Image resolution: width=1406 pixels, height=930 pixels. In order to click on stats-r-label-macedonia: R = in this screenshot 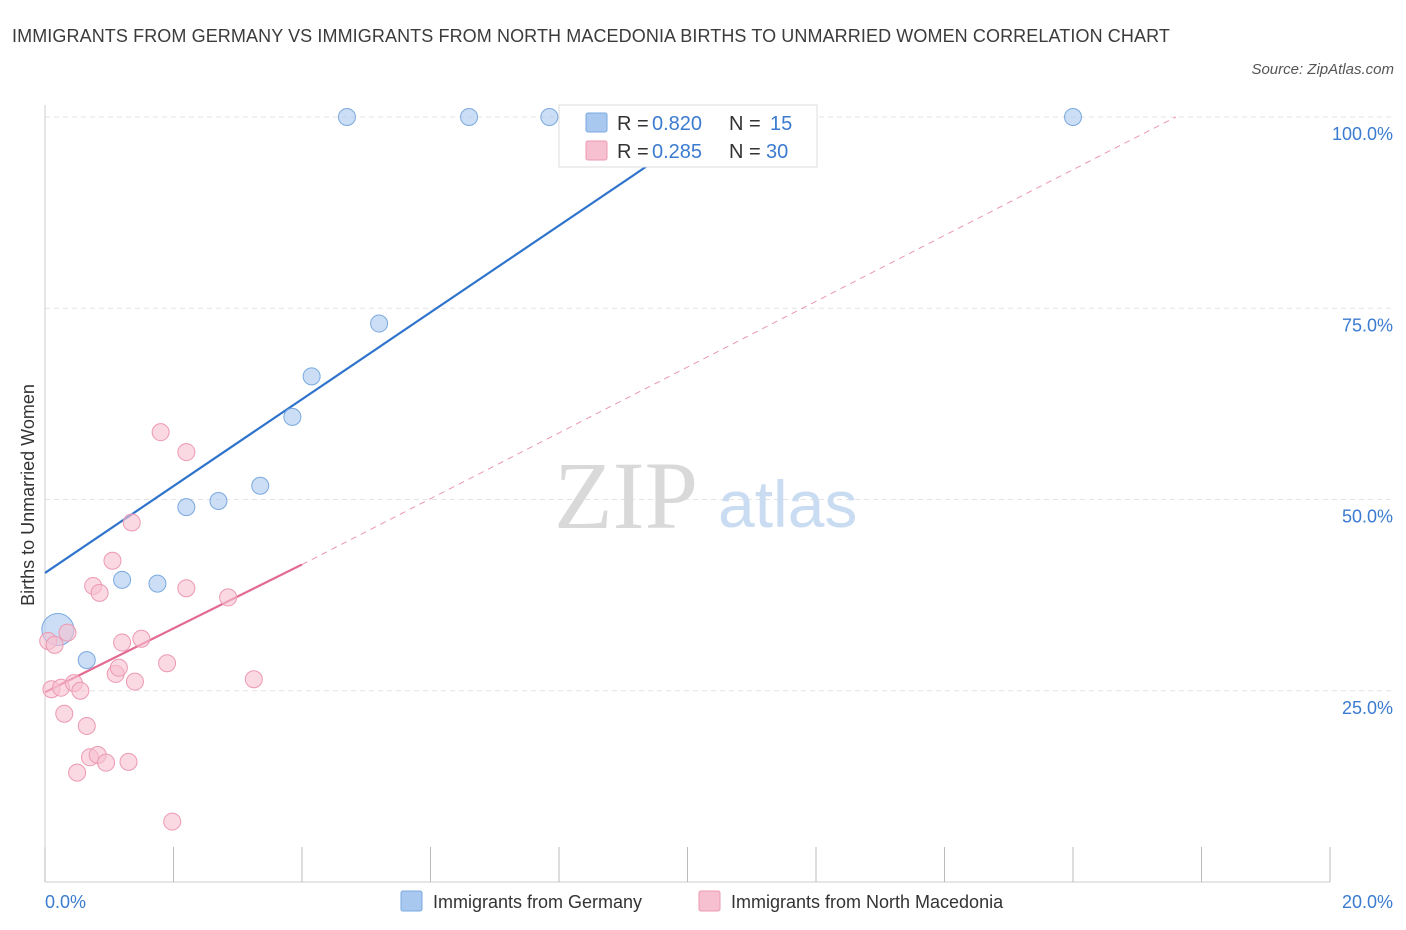, I will do `click(633, 152)`.